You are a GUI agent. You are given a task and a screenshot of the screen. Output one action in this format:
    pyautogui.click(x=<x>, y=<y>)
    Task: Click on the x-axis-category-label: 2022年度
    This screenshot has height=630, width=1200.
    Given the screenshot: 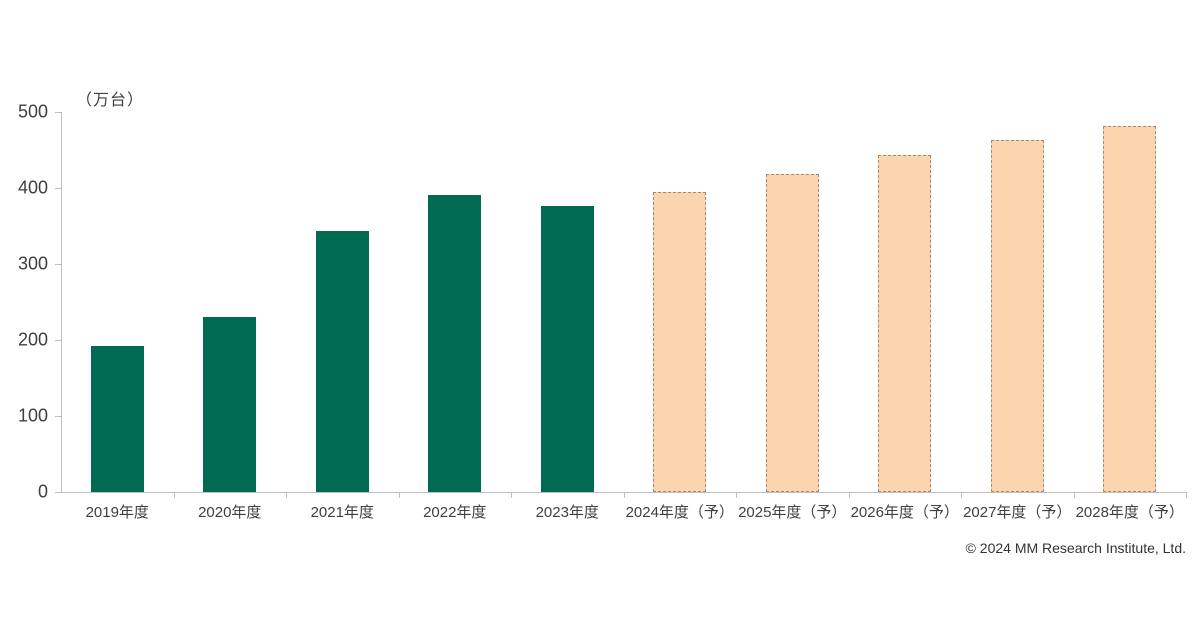 What is the action you would take?
    pyautogui.click(x=455, y=512)
    